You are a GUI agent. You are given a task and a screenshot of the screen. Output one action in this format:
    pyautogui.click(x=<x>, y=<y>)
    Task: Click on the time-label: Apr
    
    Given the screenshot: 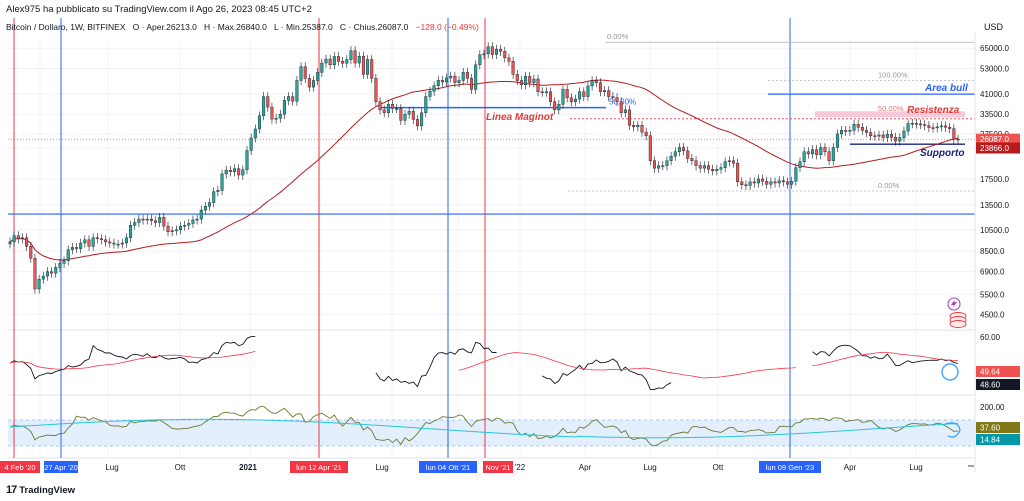 What is the action you would take?
    pyautogui.click(x=850, y=467)
    